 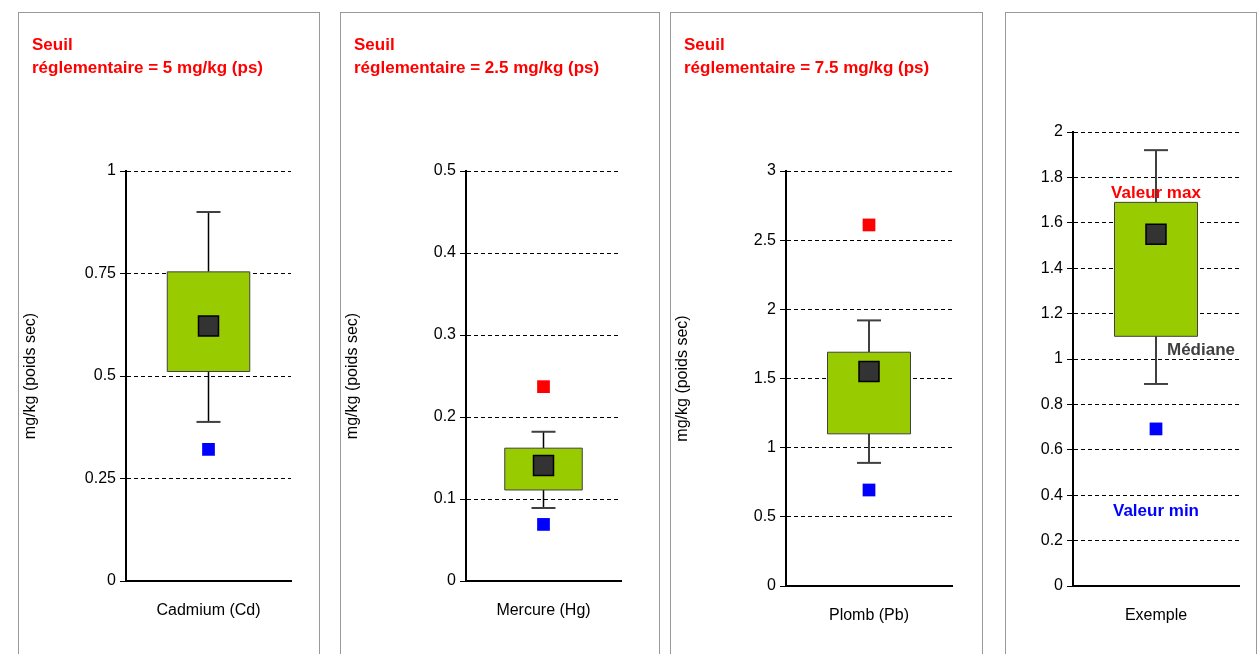 What do you see at coordinates (100, 272) in the screenshot?
I see `y-tick-label: 0.75` at bounding box center [100, 272].